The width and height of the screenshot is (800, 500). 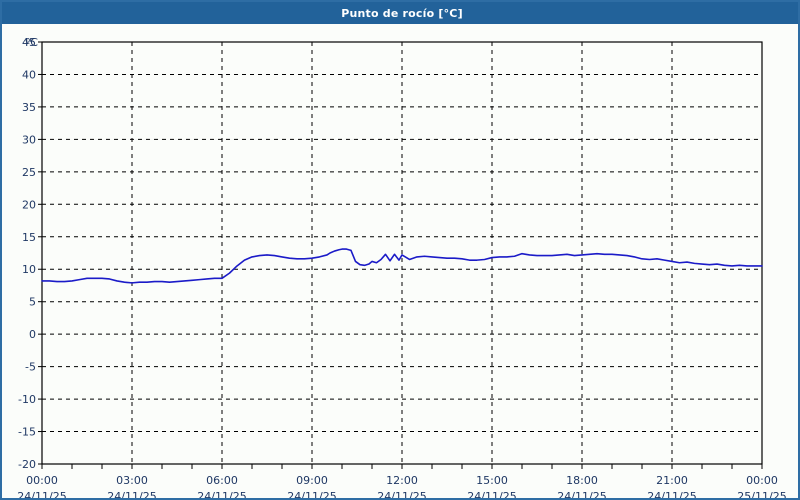 I want to click on y-axis-tick-label: 25, so click(x=29, y=172).